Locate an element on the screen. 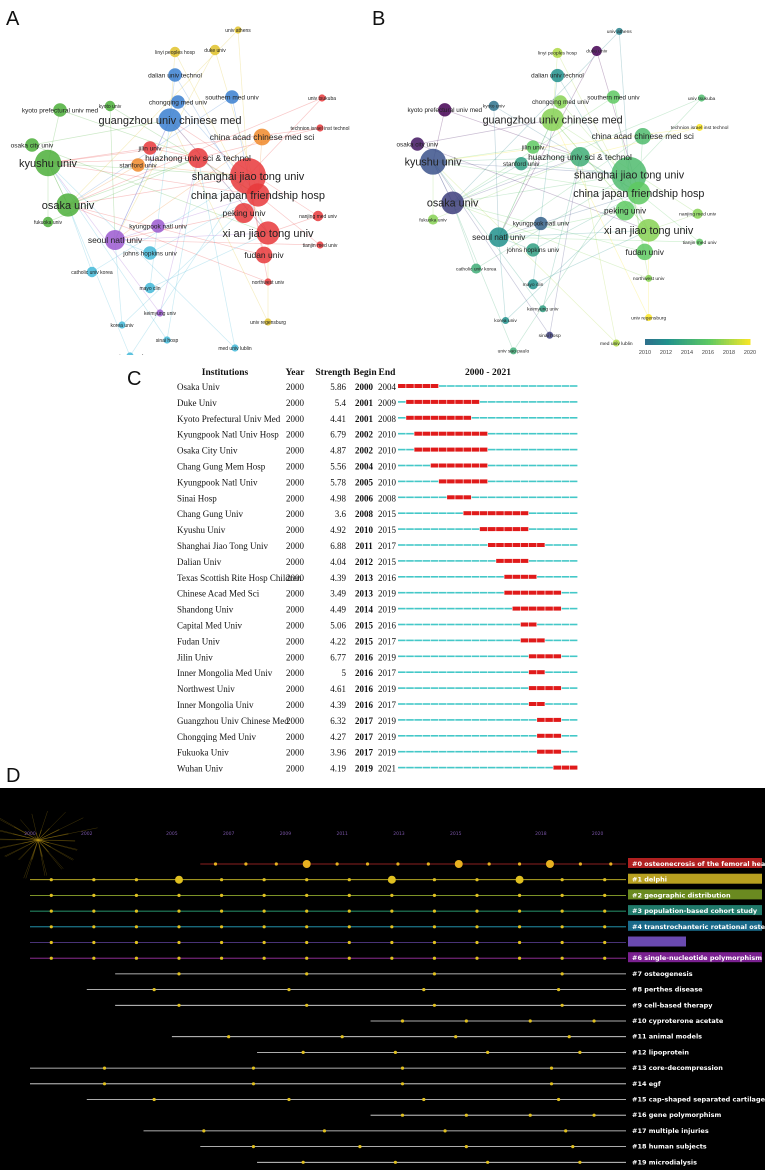 This screenshot has width=765, height=1170. network-node-label: seoul natl univ is located at coordinates (115, 240).